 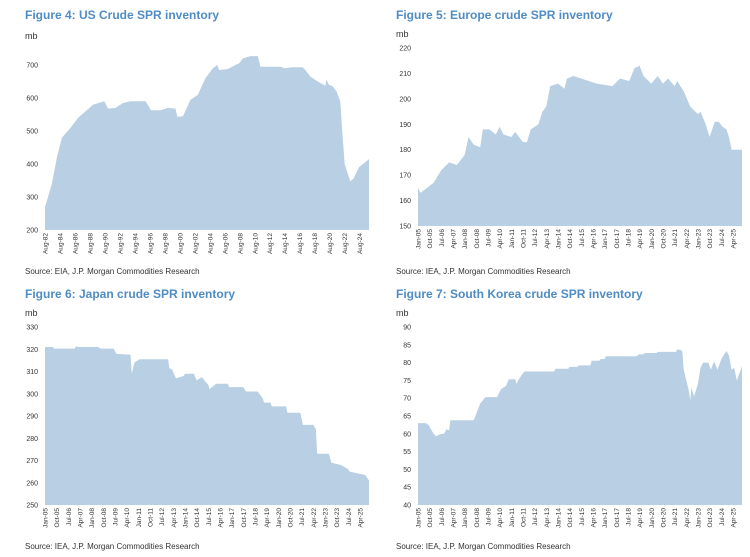 What do you see at coordinates (407, 506) in the screenshot?
I see `y-tick-label: 40` at bounding box center [407, 506].